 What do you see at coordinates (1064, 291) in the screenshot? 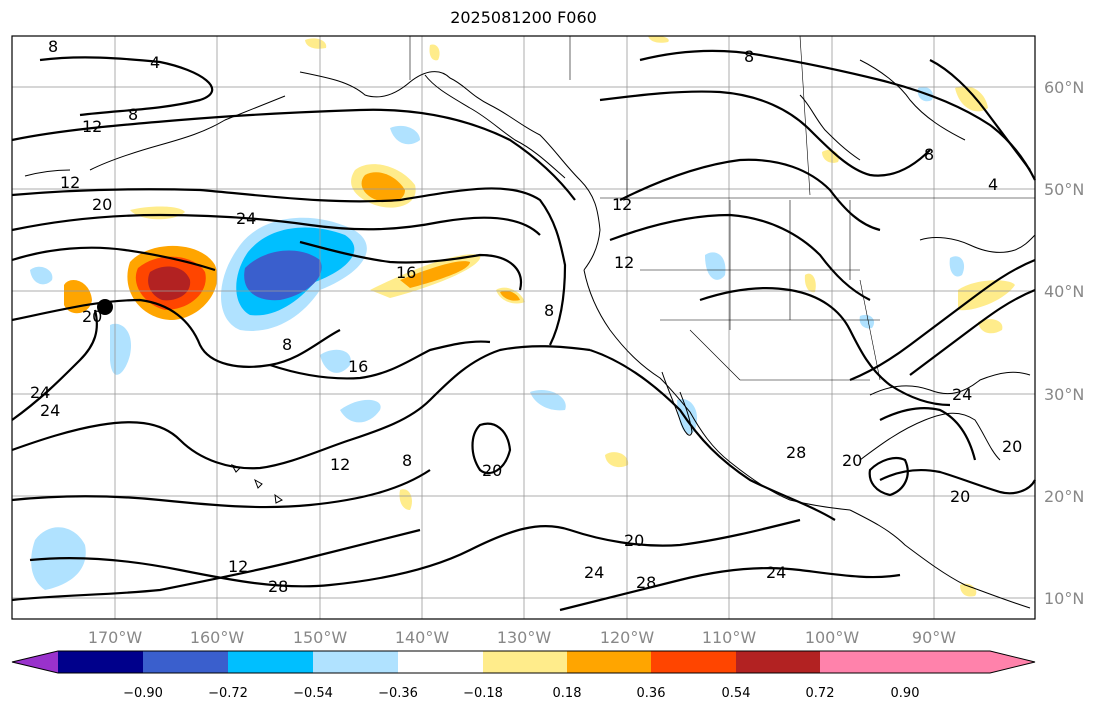
I see `lat-label-40n: 40°N` at bounding box center [1064, 291].